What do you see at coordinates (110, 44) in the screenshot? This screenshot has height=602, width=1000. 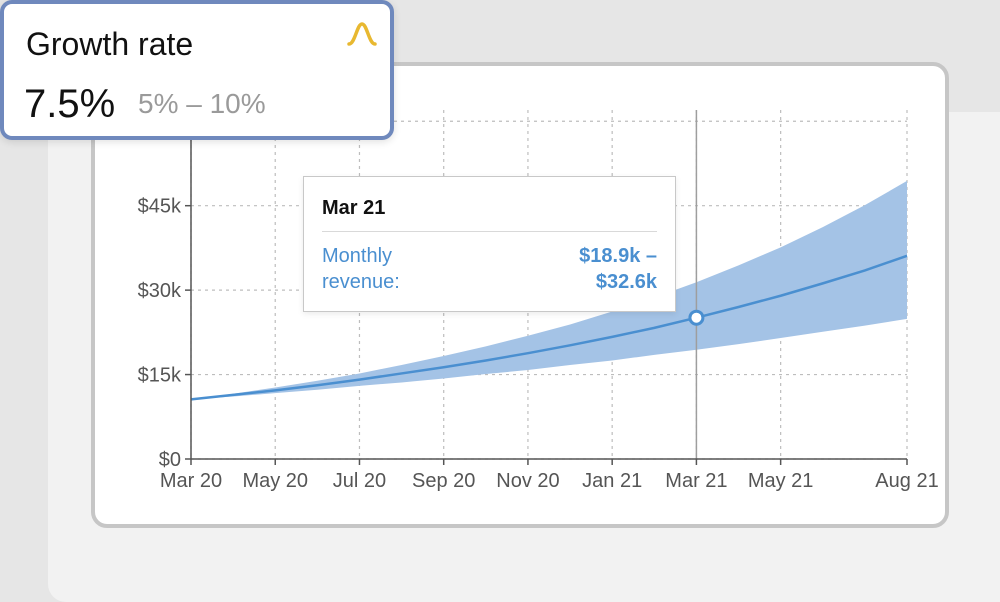 I see `growth-rate-title: Growth rate` at bounding box center [110, 44].